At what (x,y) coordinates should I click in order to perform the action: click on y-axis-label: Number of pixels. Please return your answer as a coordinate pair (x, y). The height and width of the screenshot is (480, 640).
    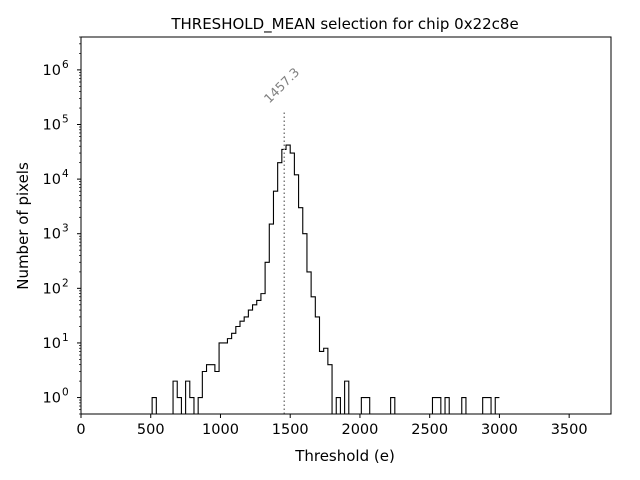
    Looking at the image, I should click on (23, 226).